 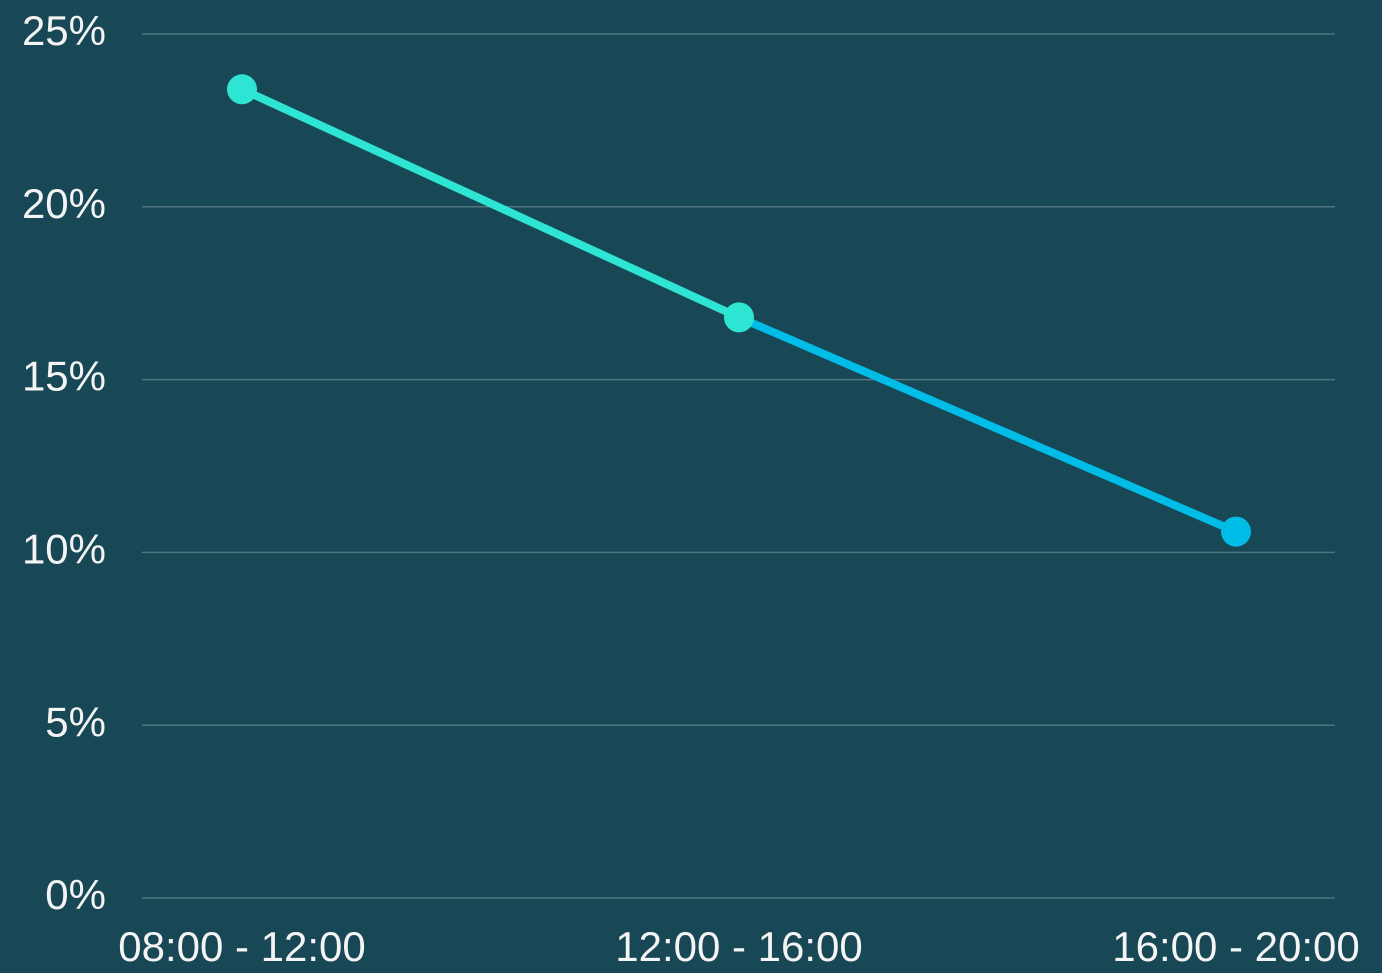 What do you see at coordinates (64, 203) in the screenshot?
I see `y-tick-label: 20%` at bounding box center [64, 203].